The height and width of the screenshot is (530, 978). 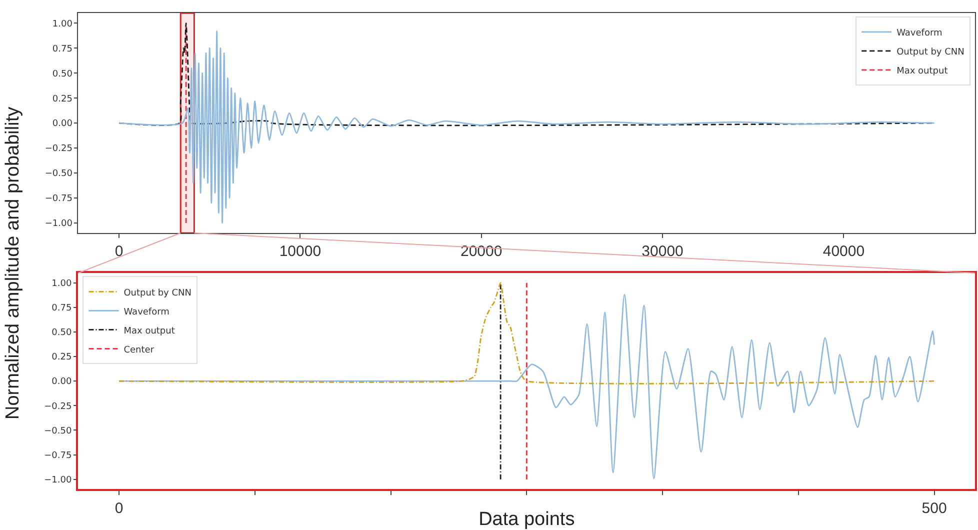 What do you see at coordinates (526, 519) in the screenshot?
I see `x-axis-title: Data points` at bounding box center [526, 519].